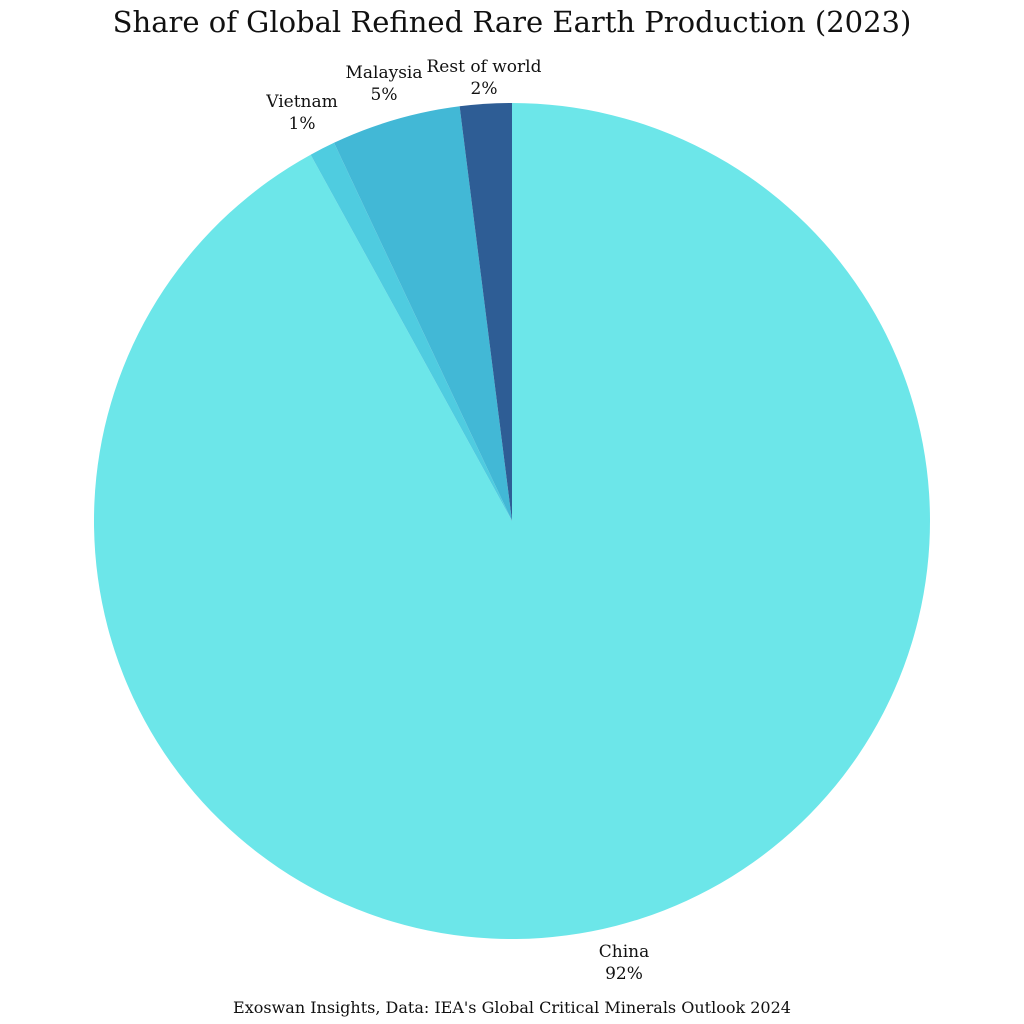 This screenshot has width=1024, height=1024. What do you see at coordinates (624, 974) in the screenshot?
I see `slice-value-china: 92%` at bounding box center [624, 974].